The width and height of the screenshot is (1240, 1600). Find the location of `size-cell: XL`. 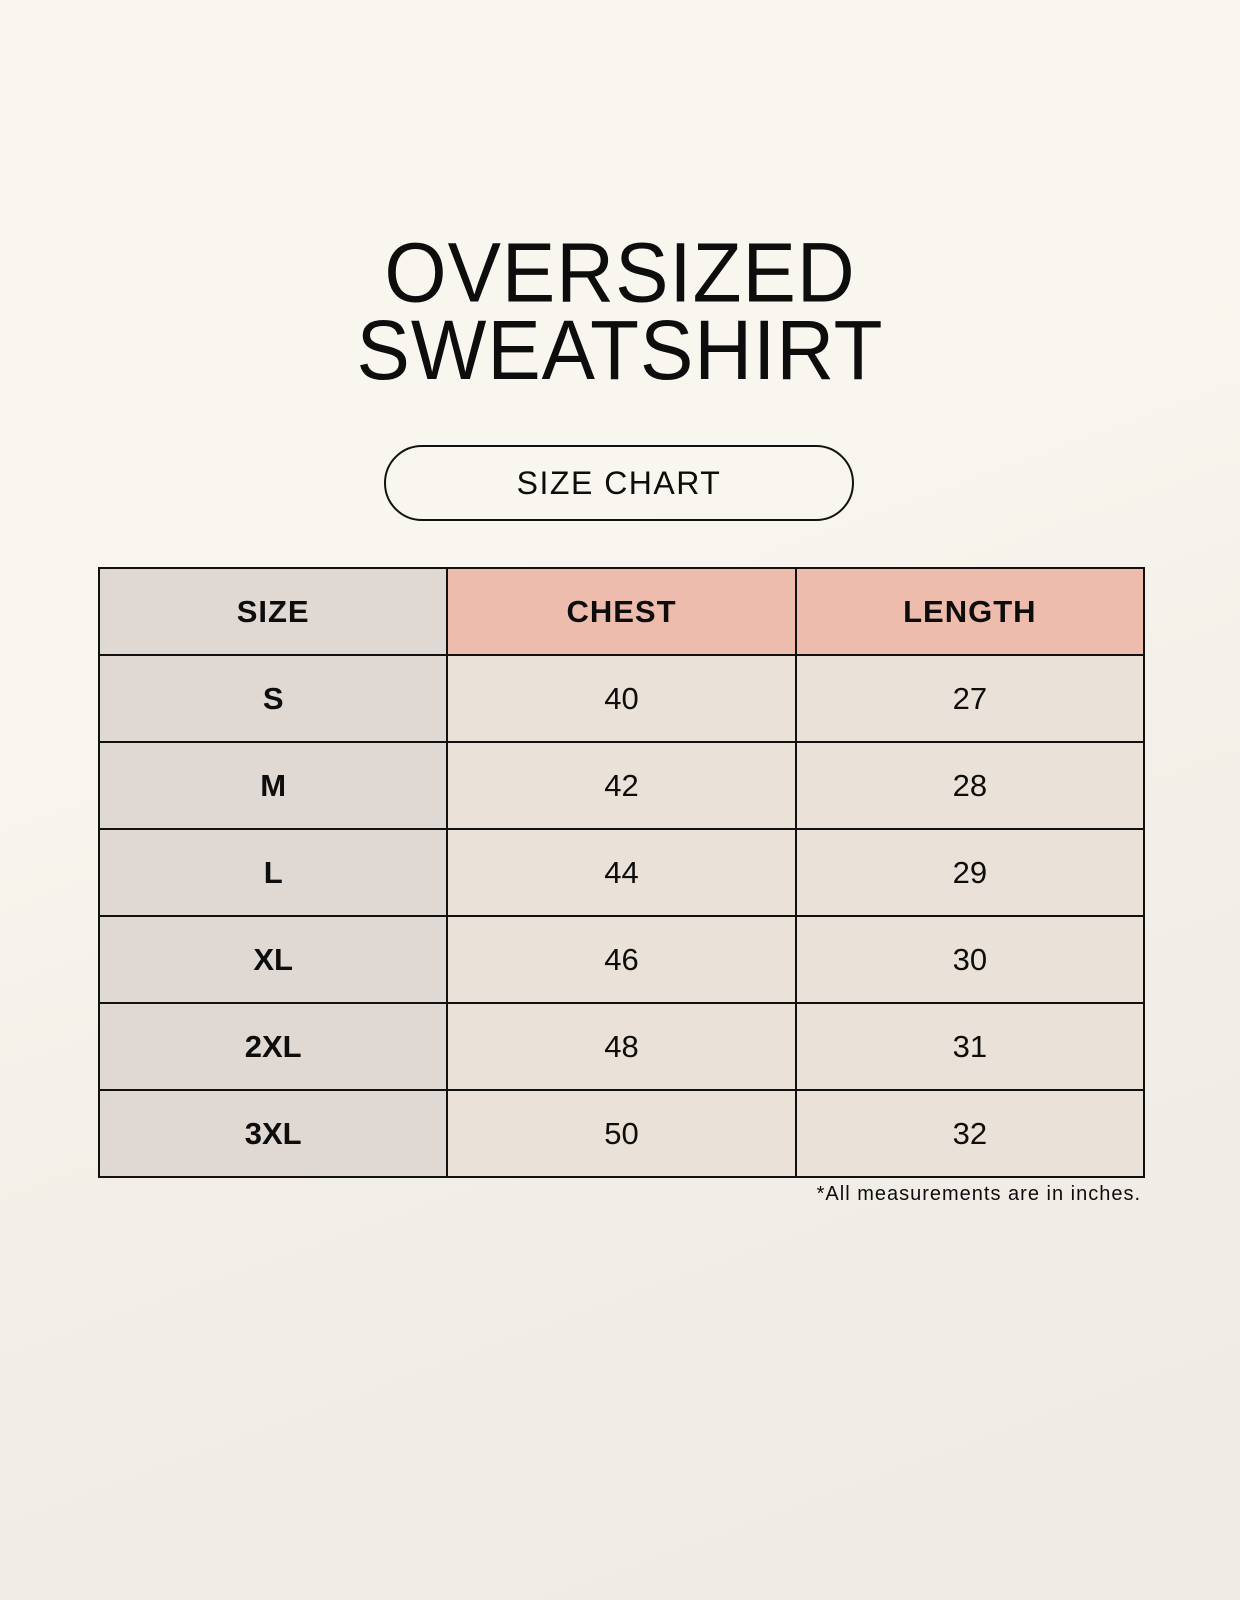

size-cell: XL is located at coordinates (273, 959).